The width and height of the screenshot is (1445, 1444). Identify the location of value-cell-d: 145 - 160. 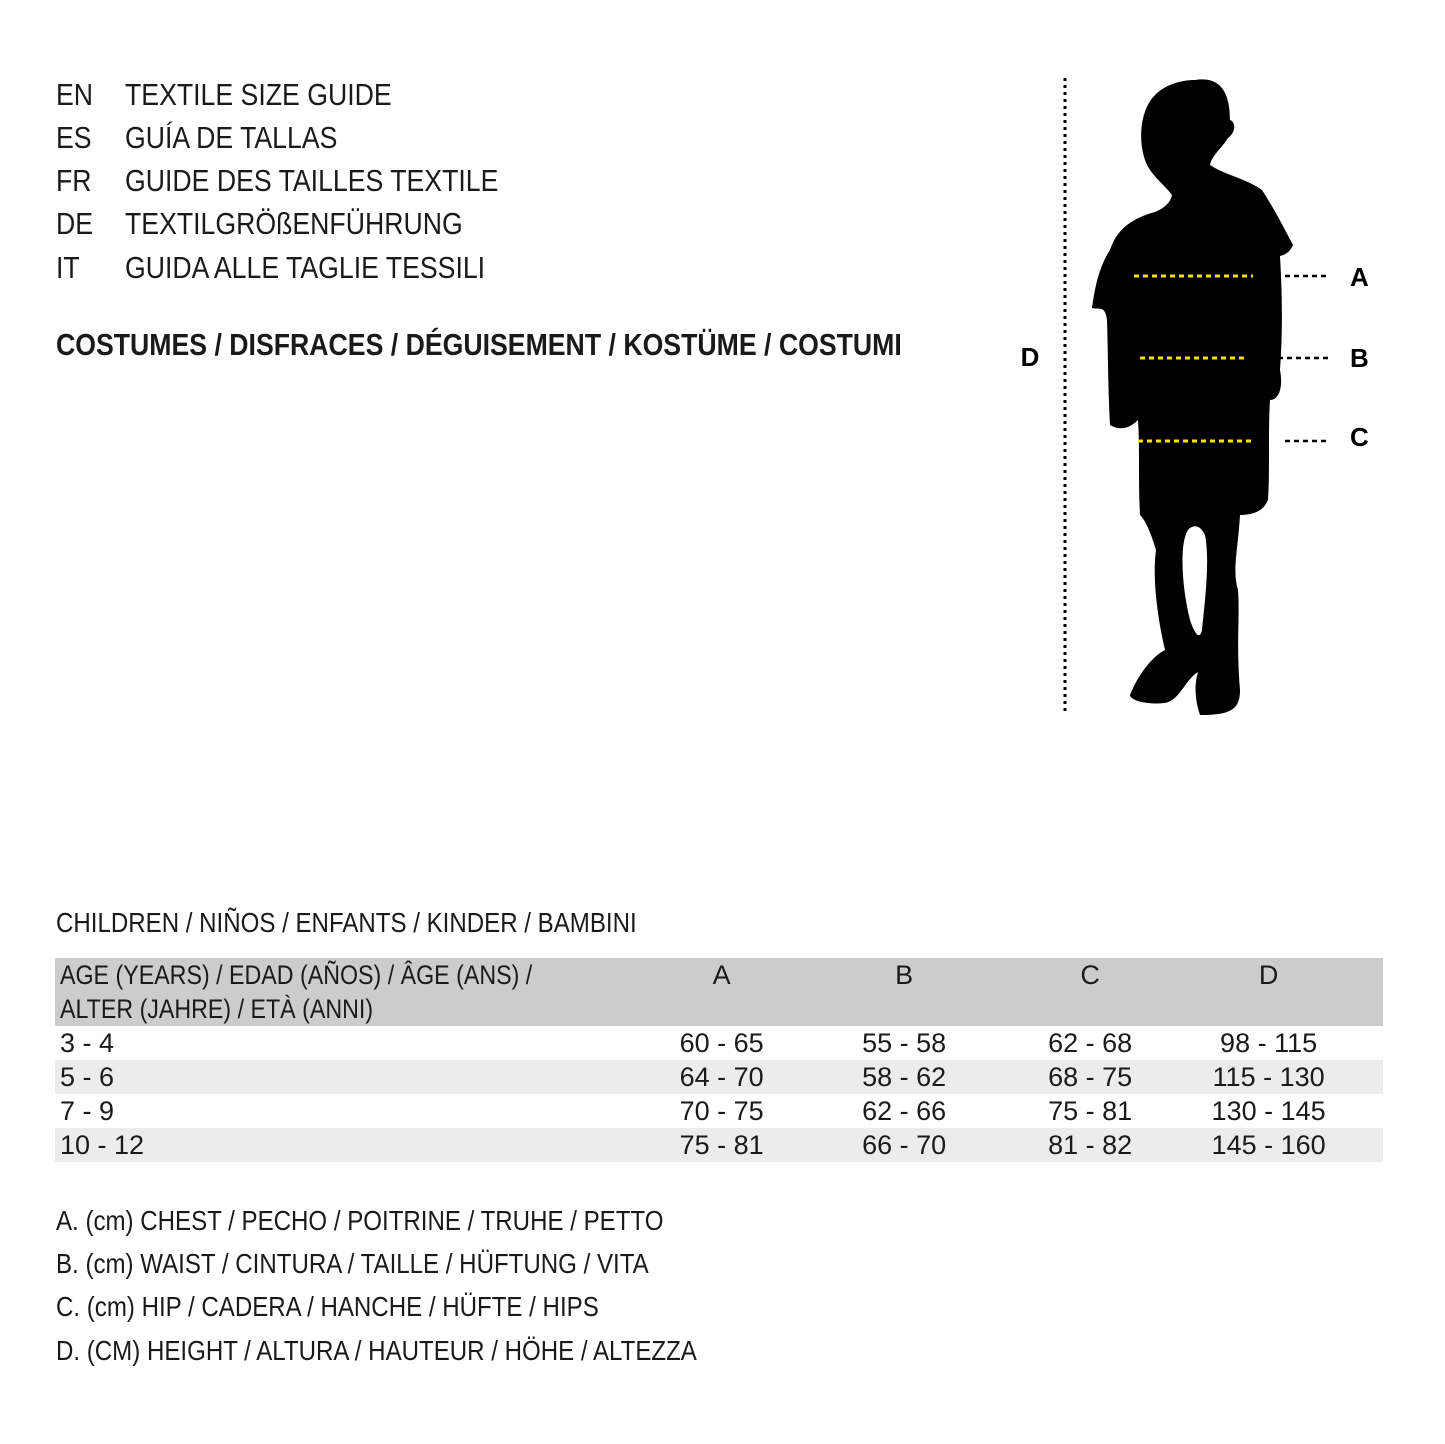
(1268, 1145).